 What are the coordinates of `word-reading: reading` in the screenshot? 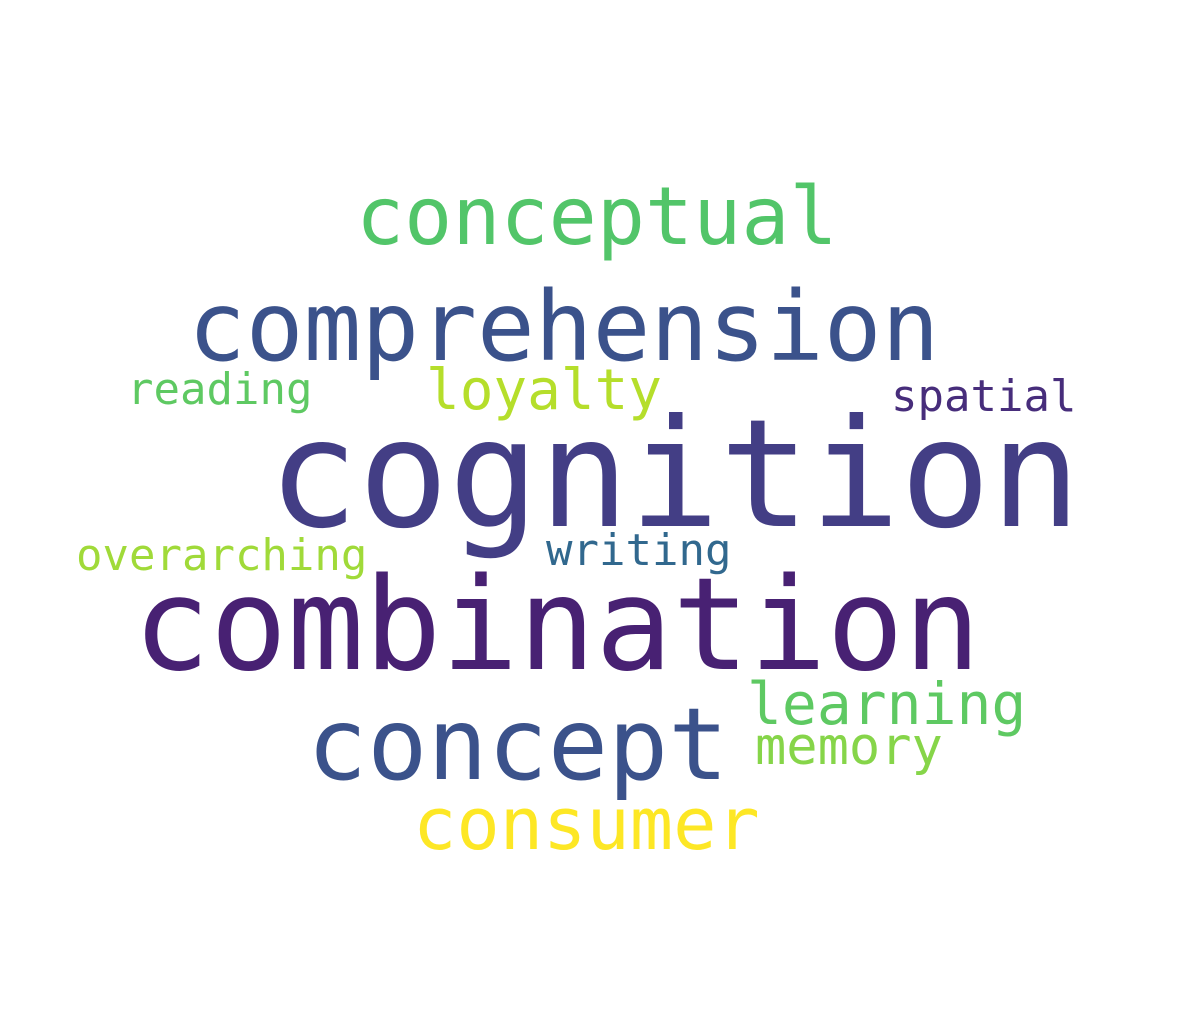 It's located at (220, 389).